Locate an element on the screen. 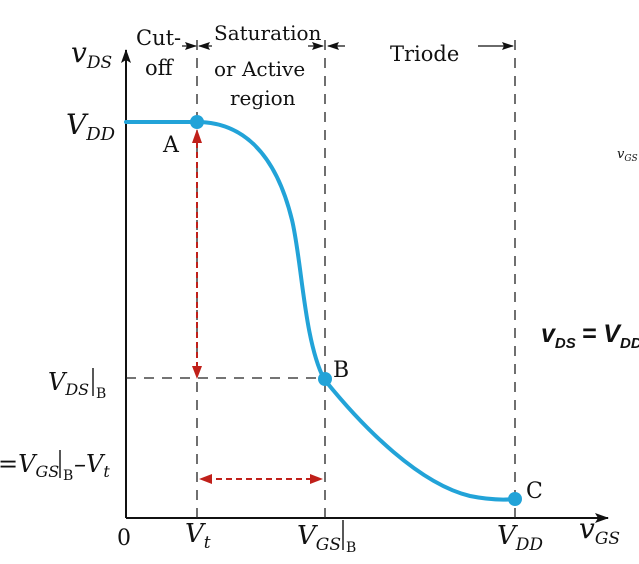 This screenshot has width=639, height=564. vdsb-expression-label: =VGS B –Vt is located at coordinates (55, 467).